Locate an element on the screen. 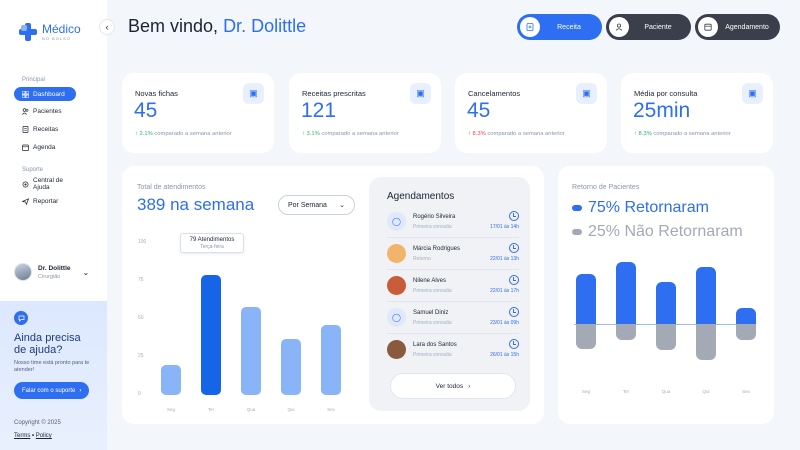 This screenshot has width=800, height=450. sidebar-item-label: Dashboard is located at coordinates (49, 94).